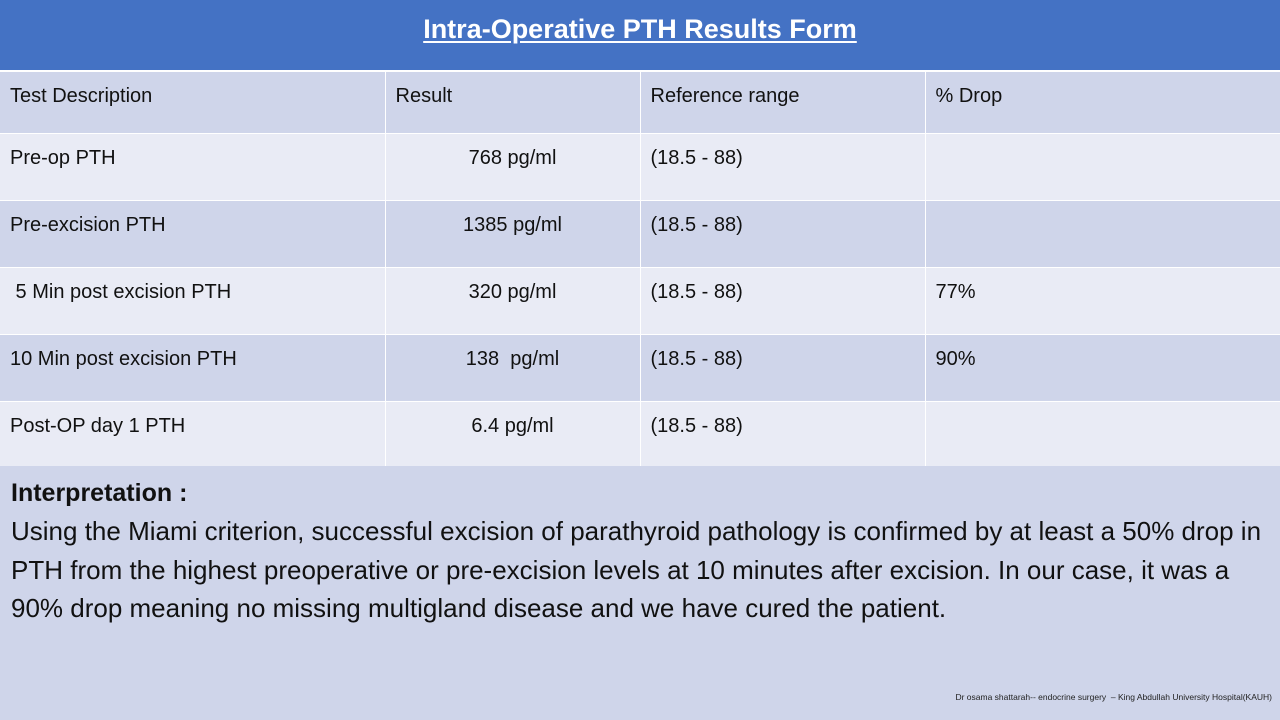  I want to click on test-description-cell: Post-OP day 1 PTH, so click(193, 435).